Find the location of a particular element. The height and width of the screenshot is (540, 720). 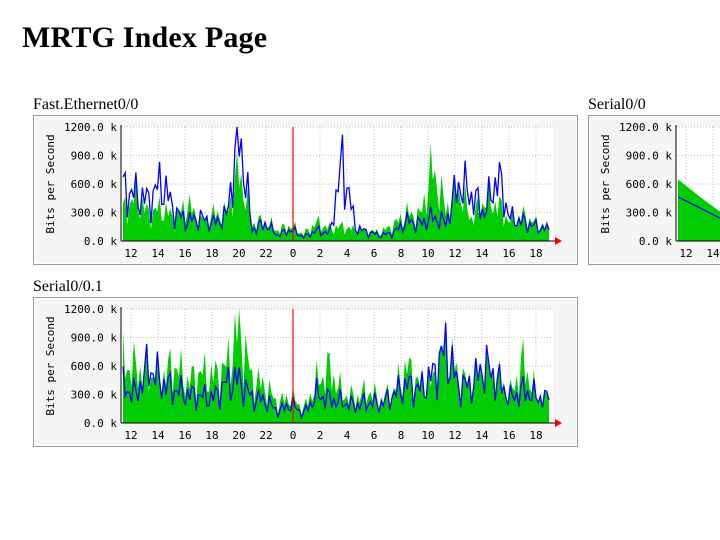

graph-title-serial0-0: Serial0/0 is located at coordinates (617, 104).